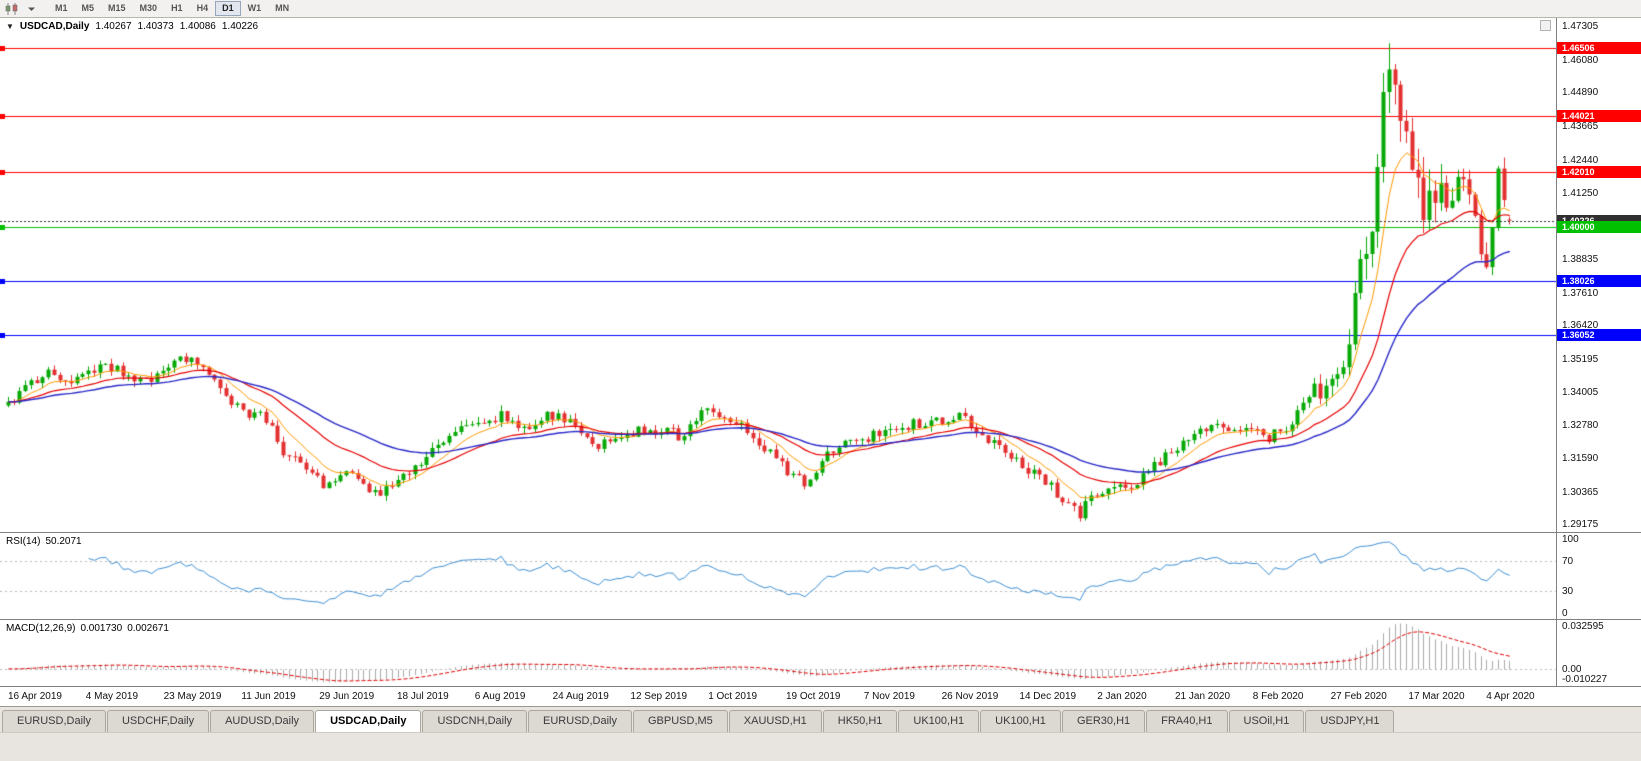  Describe the element at coordinates (203, 8) in the screenshot. I see `timeframe-button-h4: H4` at that location.